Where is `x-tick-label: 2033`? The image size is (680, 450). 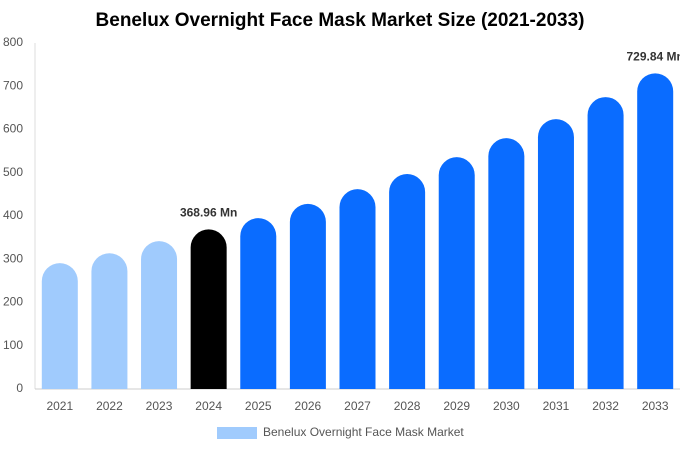
x-tick-label: 2033 is located at coordinates (655, 406).